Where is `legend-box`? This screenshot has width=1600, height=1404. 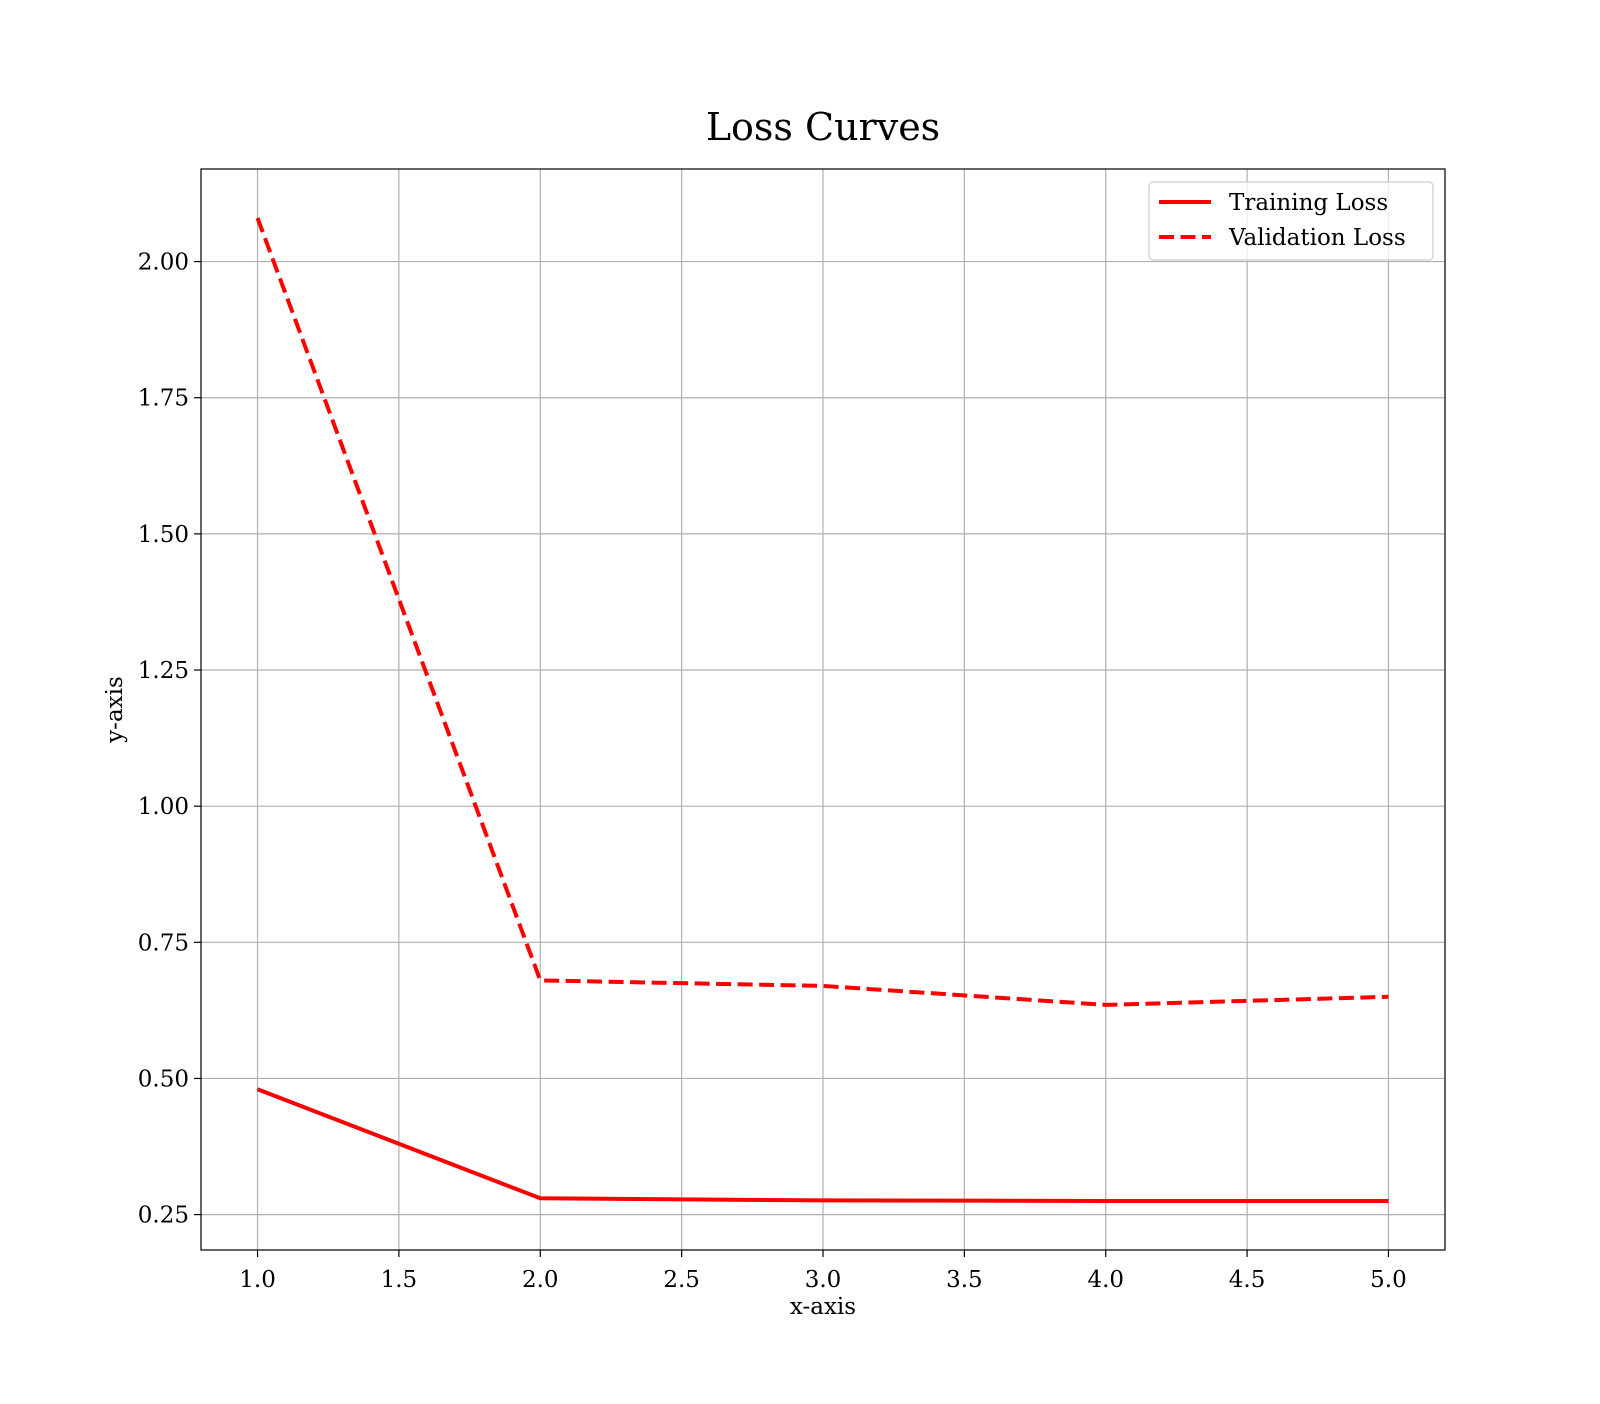 legend-box is located at coordinates (1291, 221).